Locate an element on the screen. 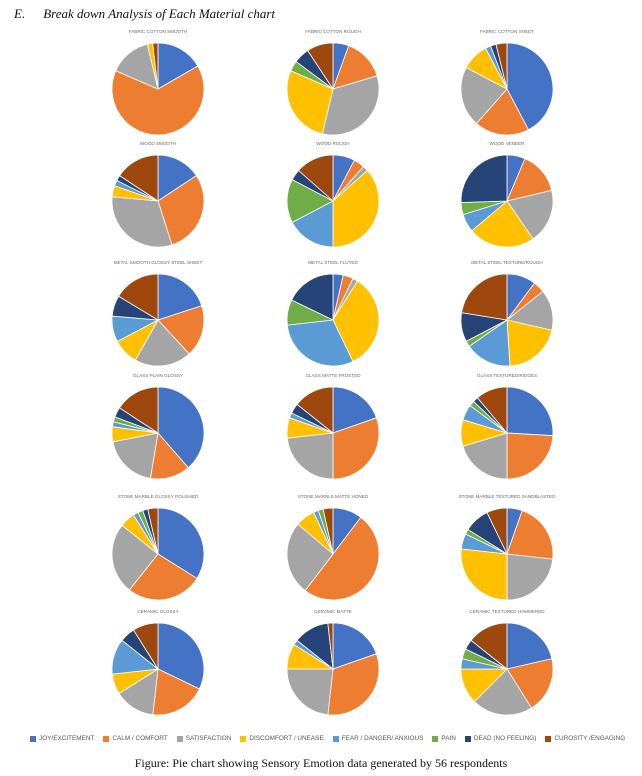 Image resolution: width=642 pixels, height=776 pixels. pie-title: METAL STEEL FLUTED is located at coordinates (333, 262).